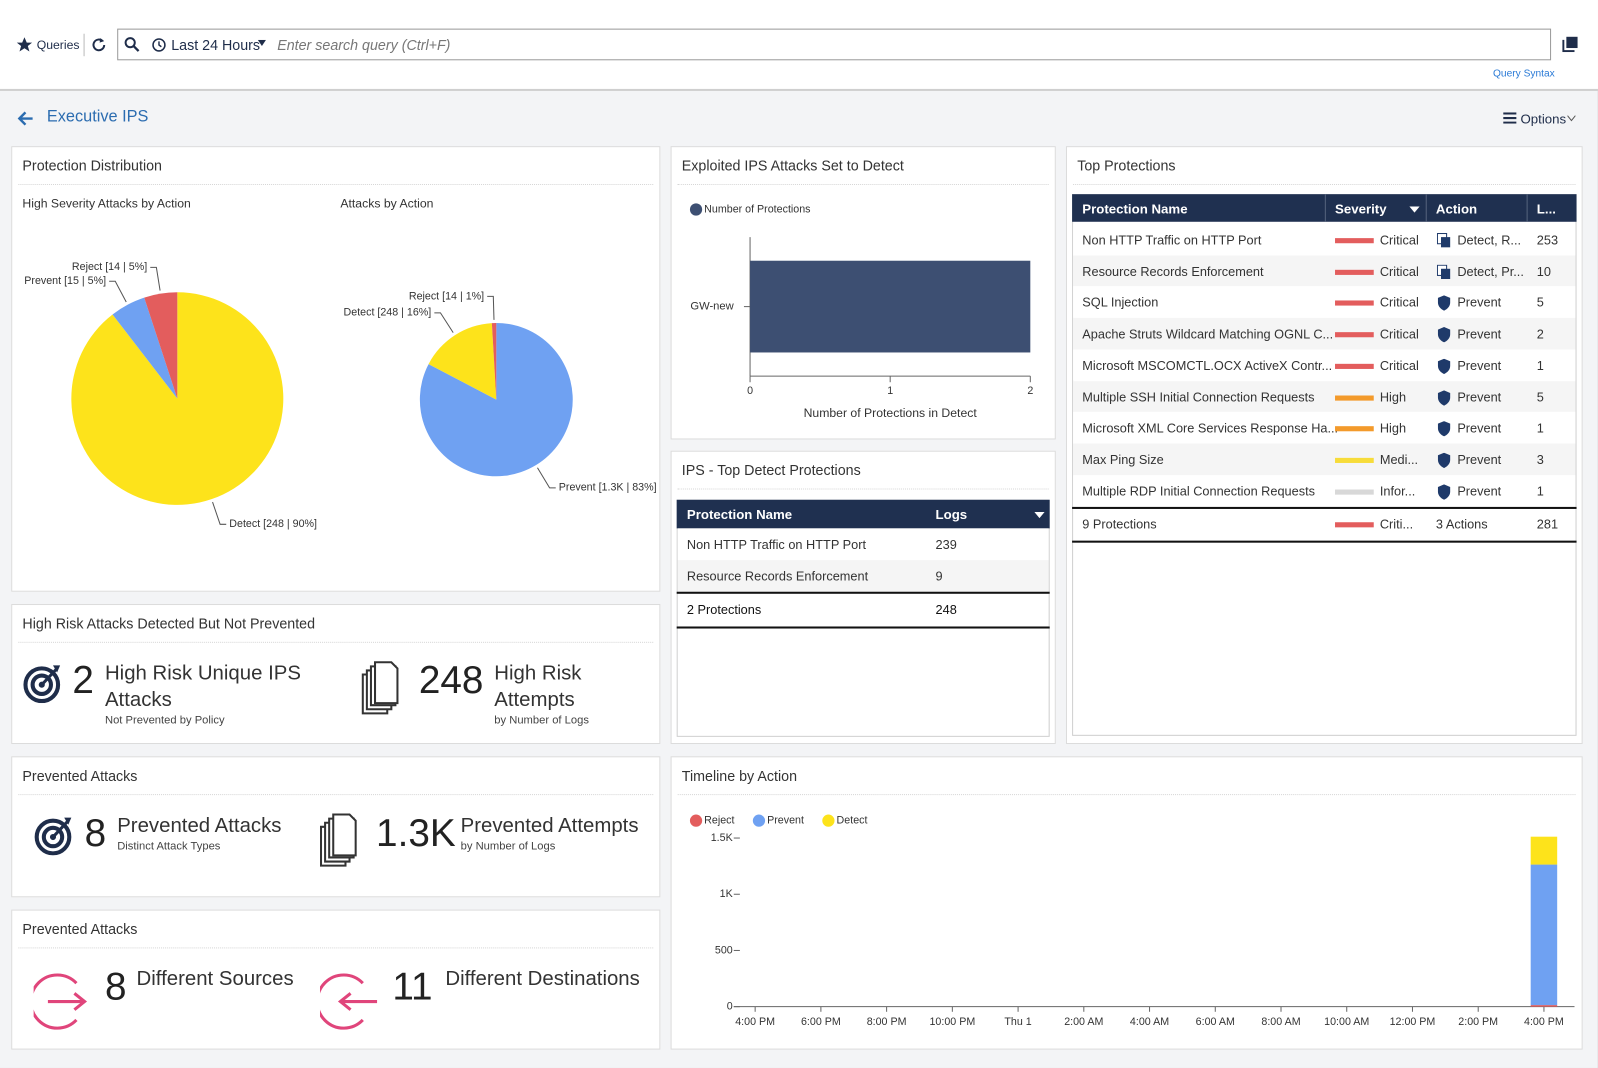  Describe the element at coordinates (1324, 208) in the screenshot. I see `table-header` at that location.